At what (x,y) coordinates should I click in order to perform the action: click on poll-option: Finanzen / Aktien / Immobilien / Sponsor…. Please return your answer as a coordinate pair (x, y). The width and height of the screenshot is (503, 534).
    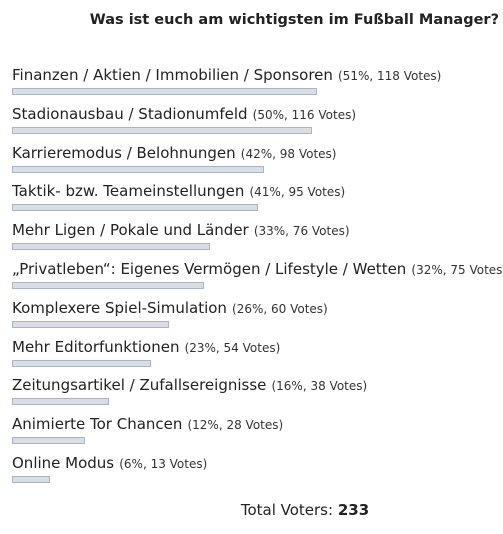
    Looking at the image, I should click on (226, 74).